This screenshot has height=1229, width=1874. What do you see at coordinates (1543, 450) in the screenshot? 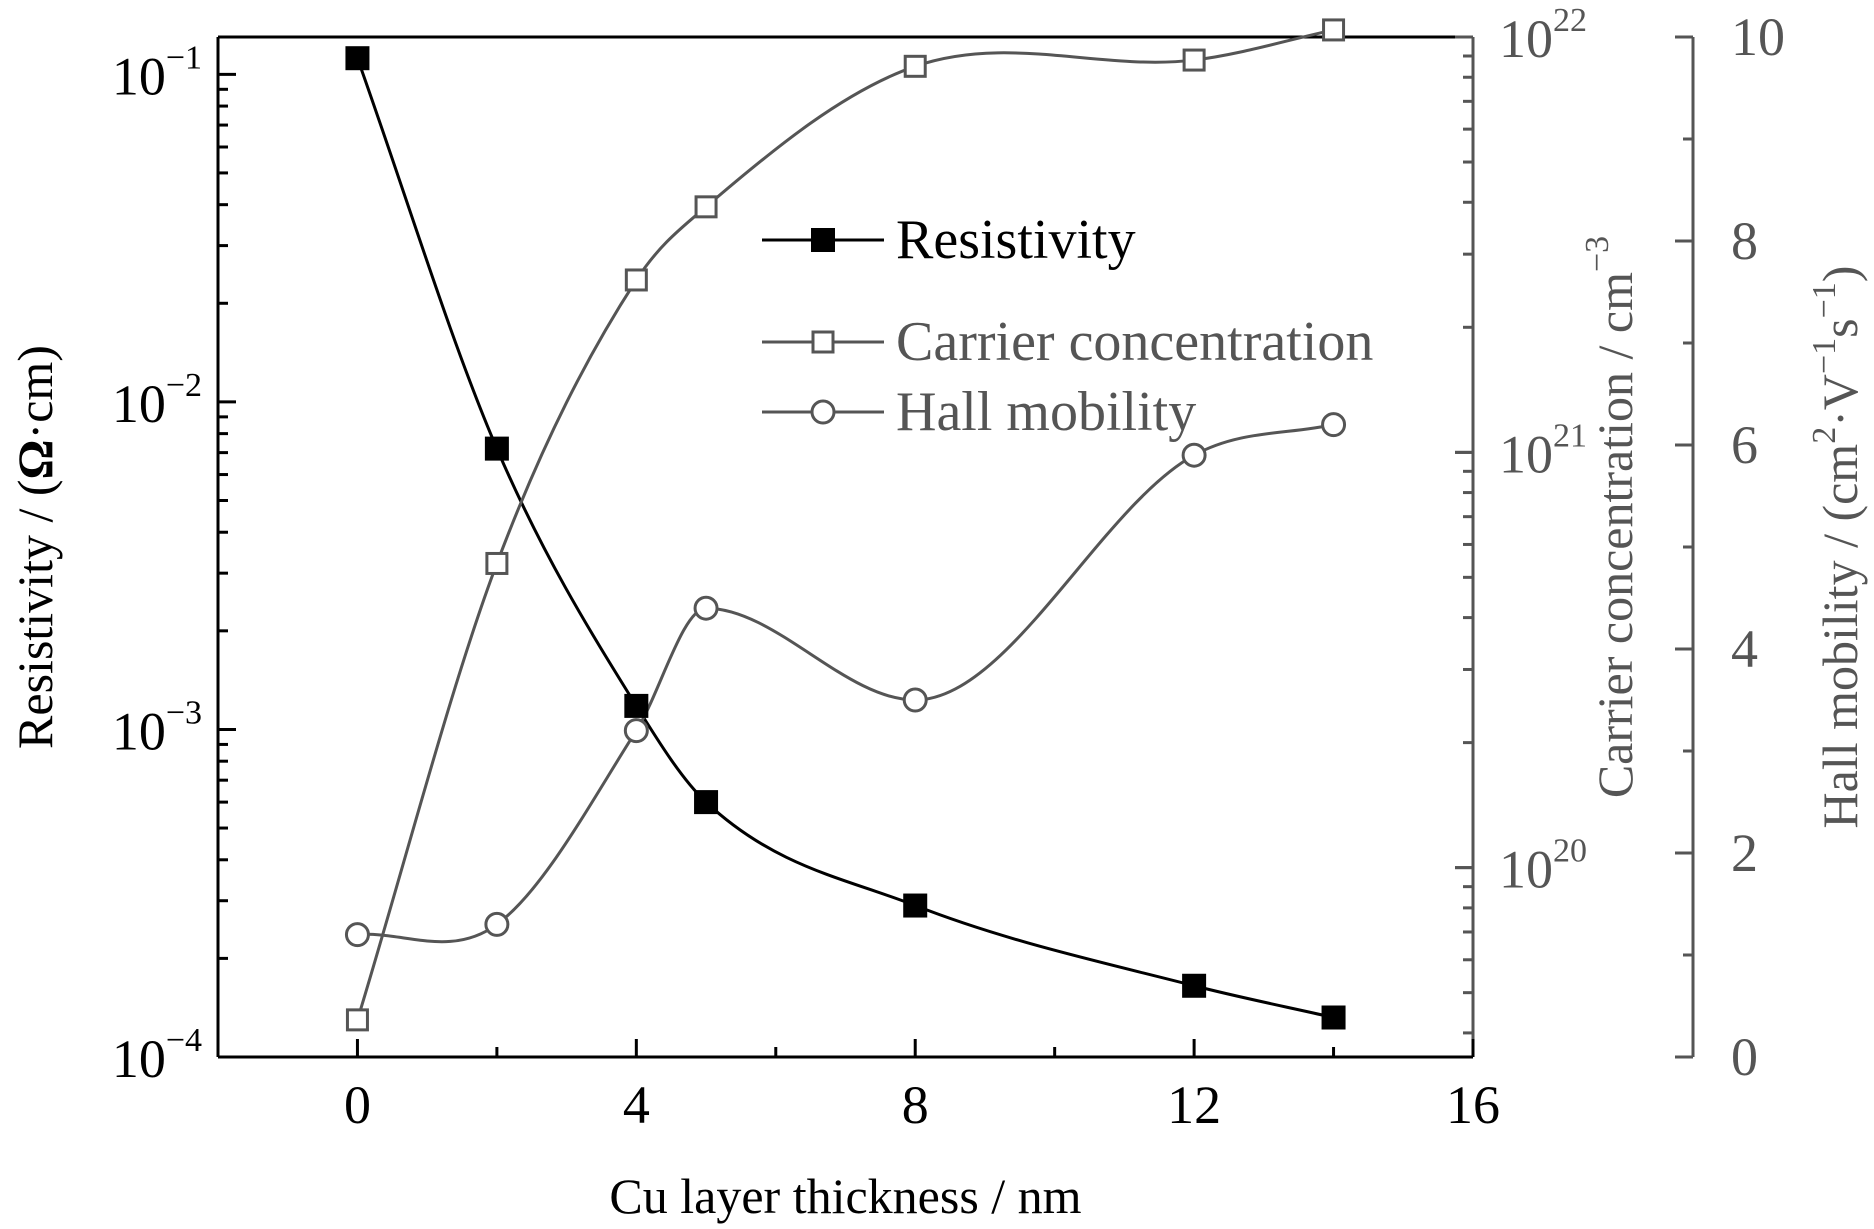
I see `carrier-tick-label: 1021` at bounding box center [1543, 450].